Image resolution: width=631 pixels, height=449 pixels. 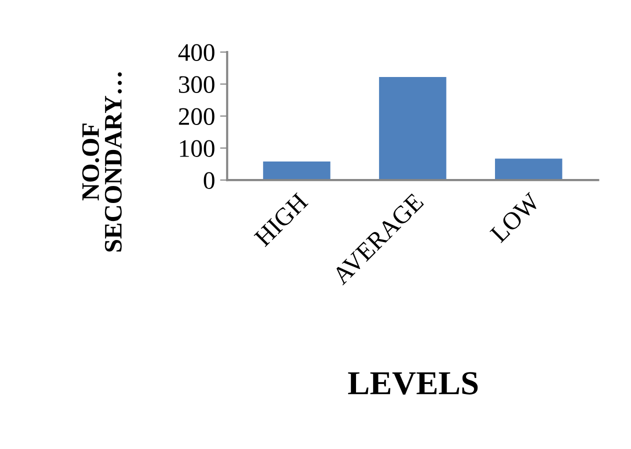 I want to click on y-tick-label: 100, so click(x=197, y=148).